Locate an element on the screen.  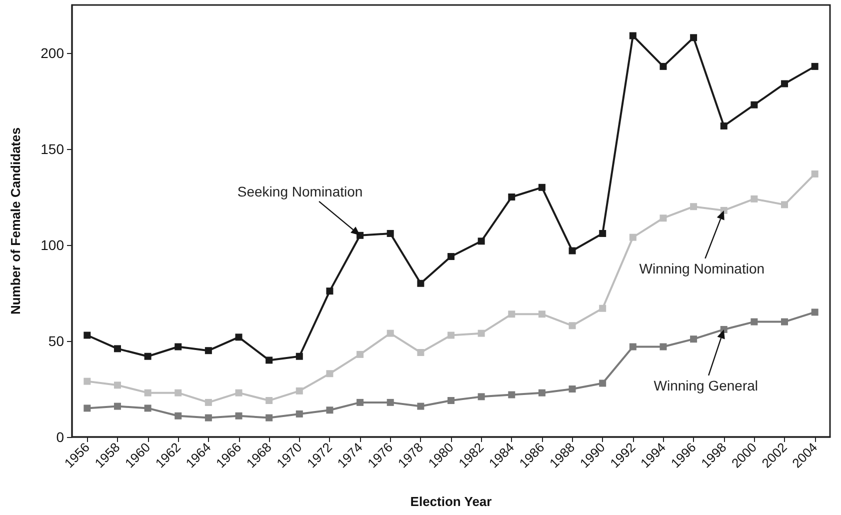
y-tick-label: 100 is located at coordinates (52, 245).